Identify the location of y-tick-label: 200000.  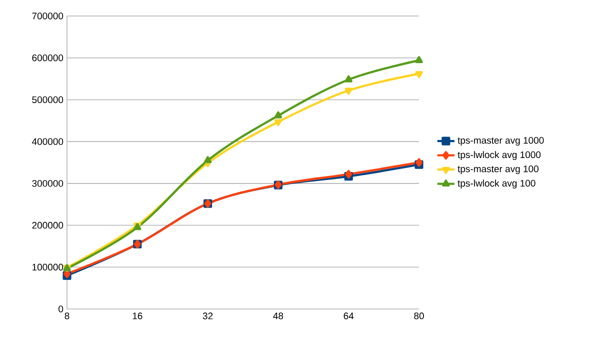
(48, 225).